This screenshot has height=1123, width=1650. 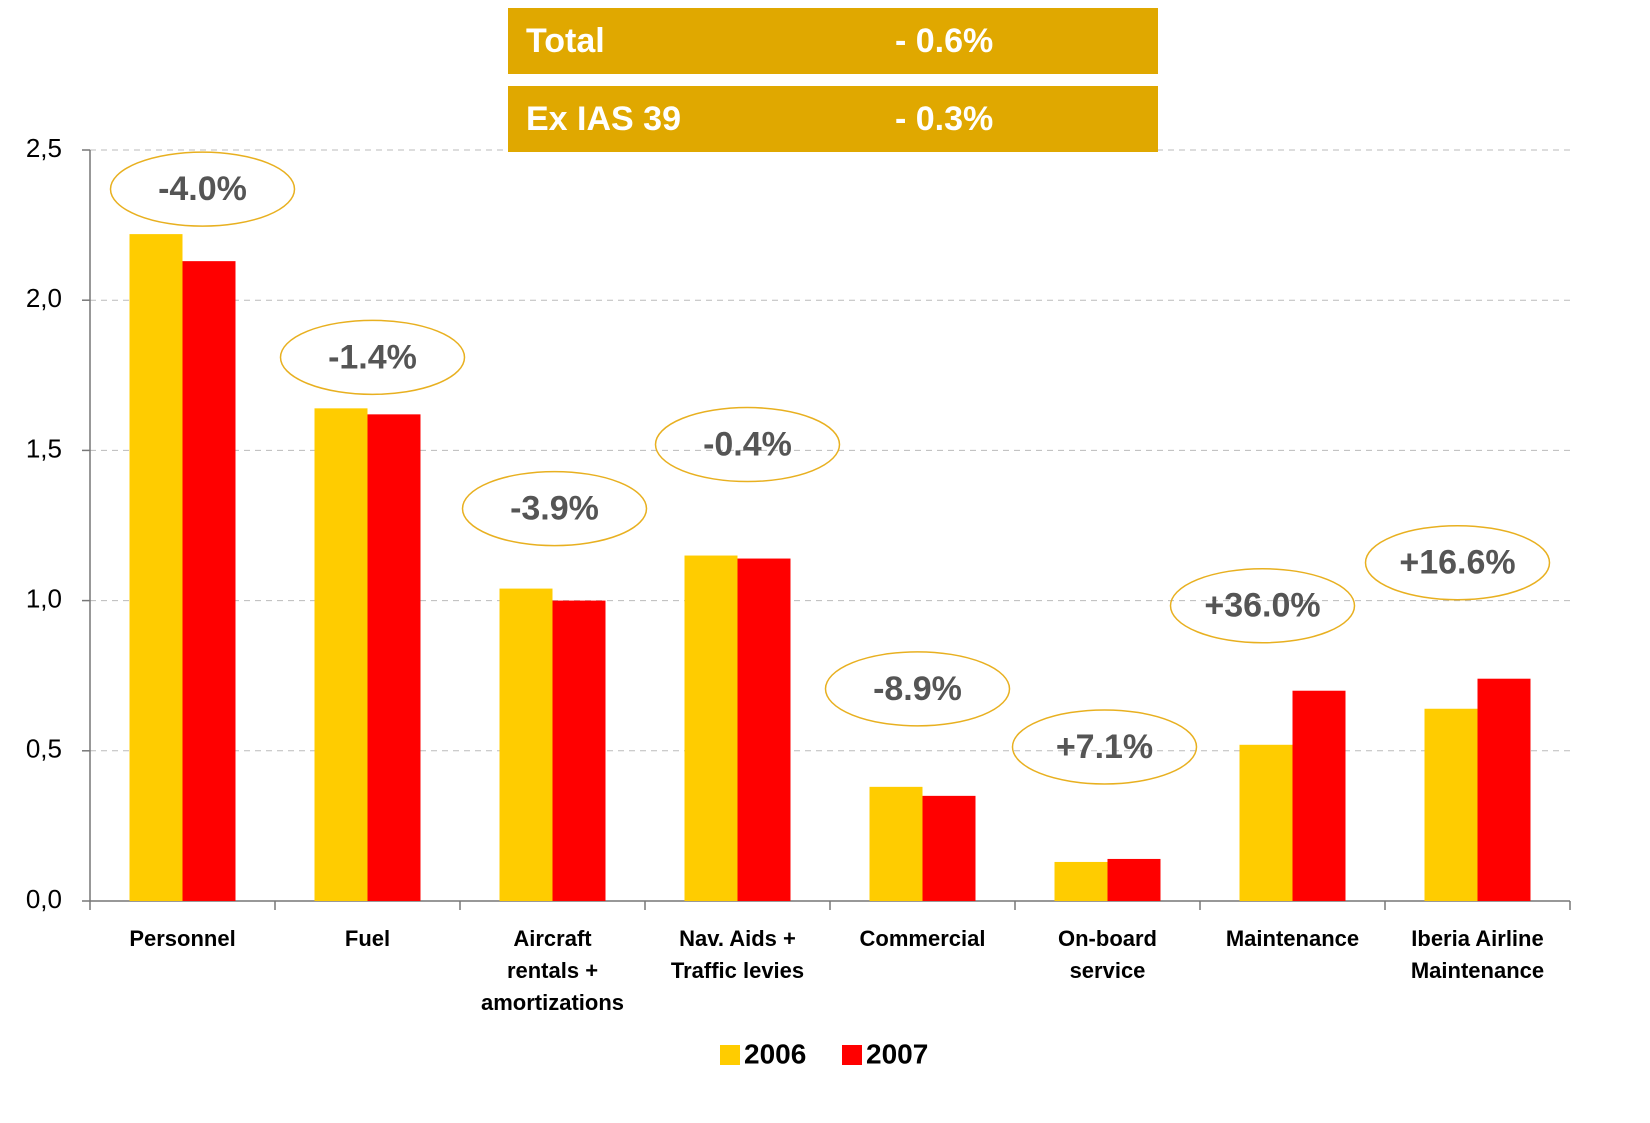 What do you see at coordinates (603, 119) in the screenshot?
I see `summary-label: Ex IAS 39` at bounding box center [603, 119].